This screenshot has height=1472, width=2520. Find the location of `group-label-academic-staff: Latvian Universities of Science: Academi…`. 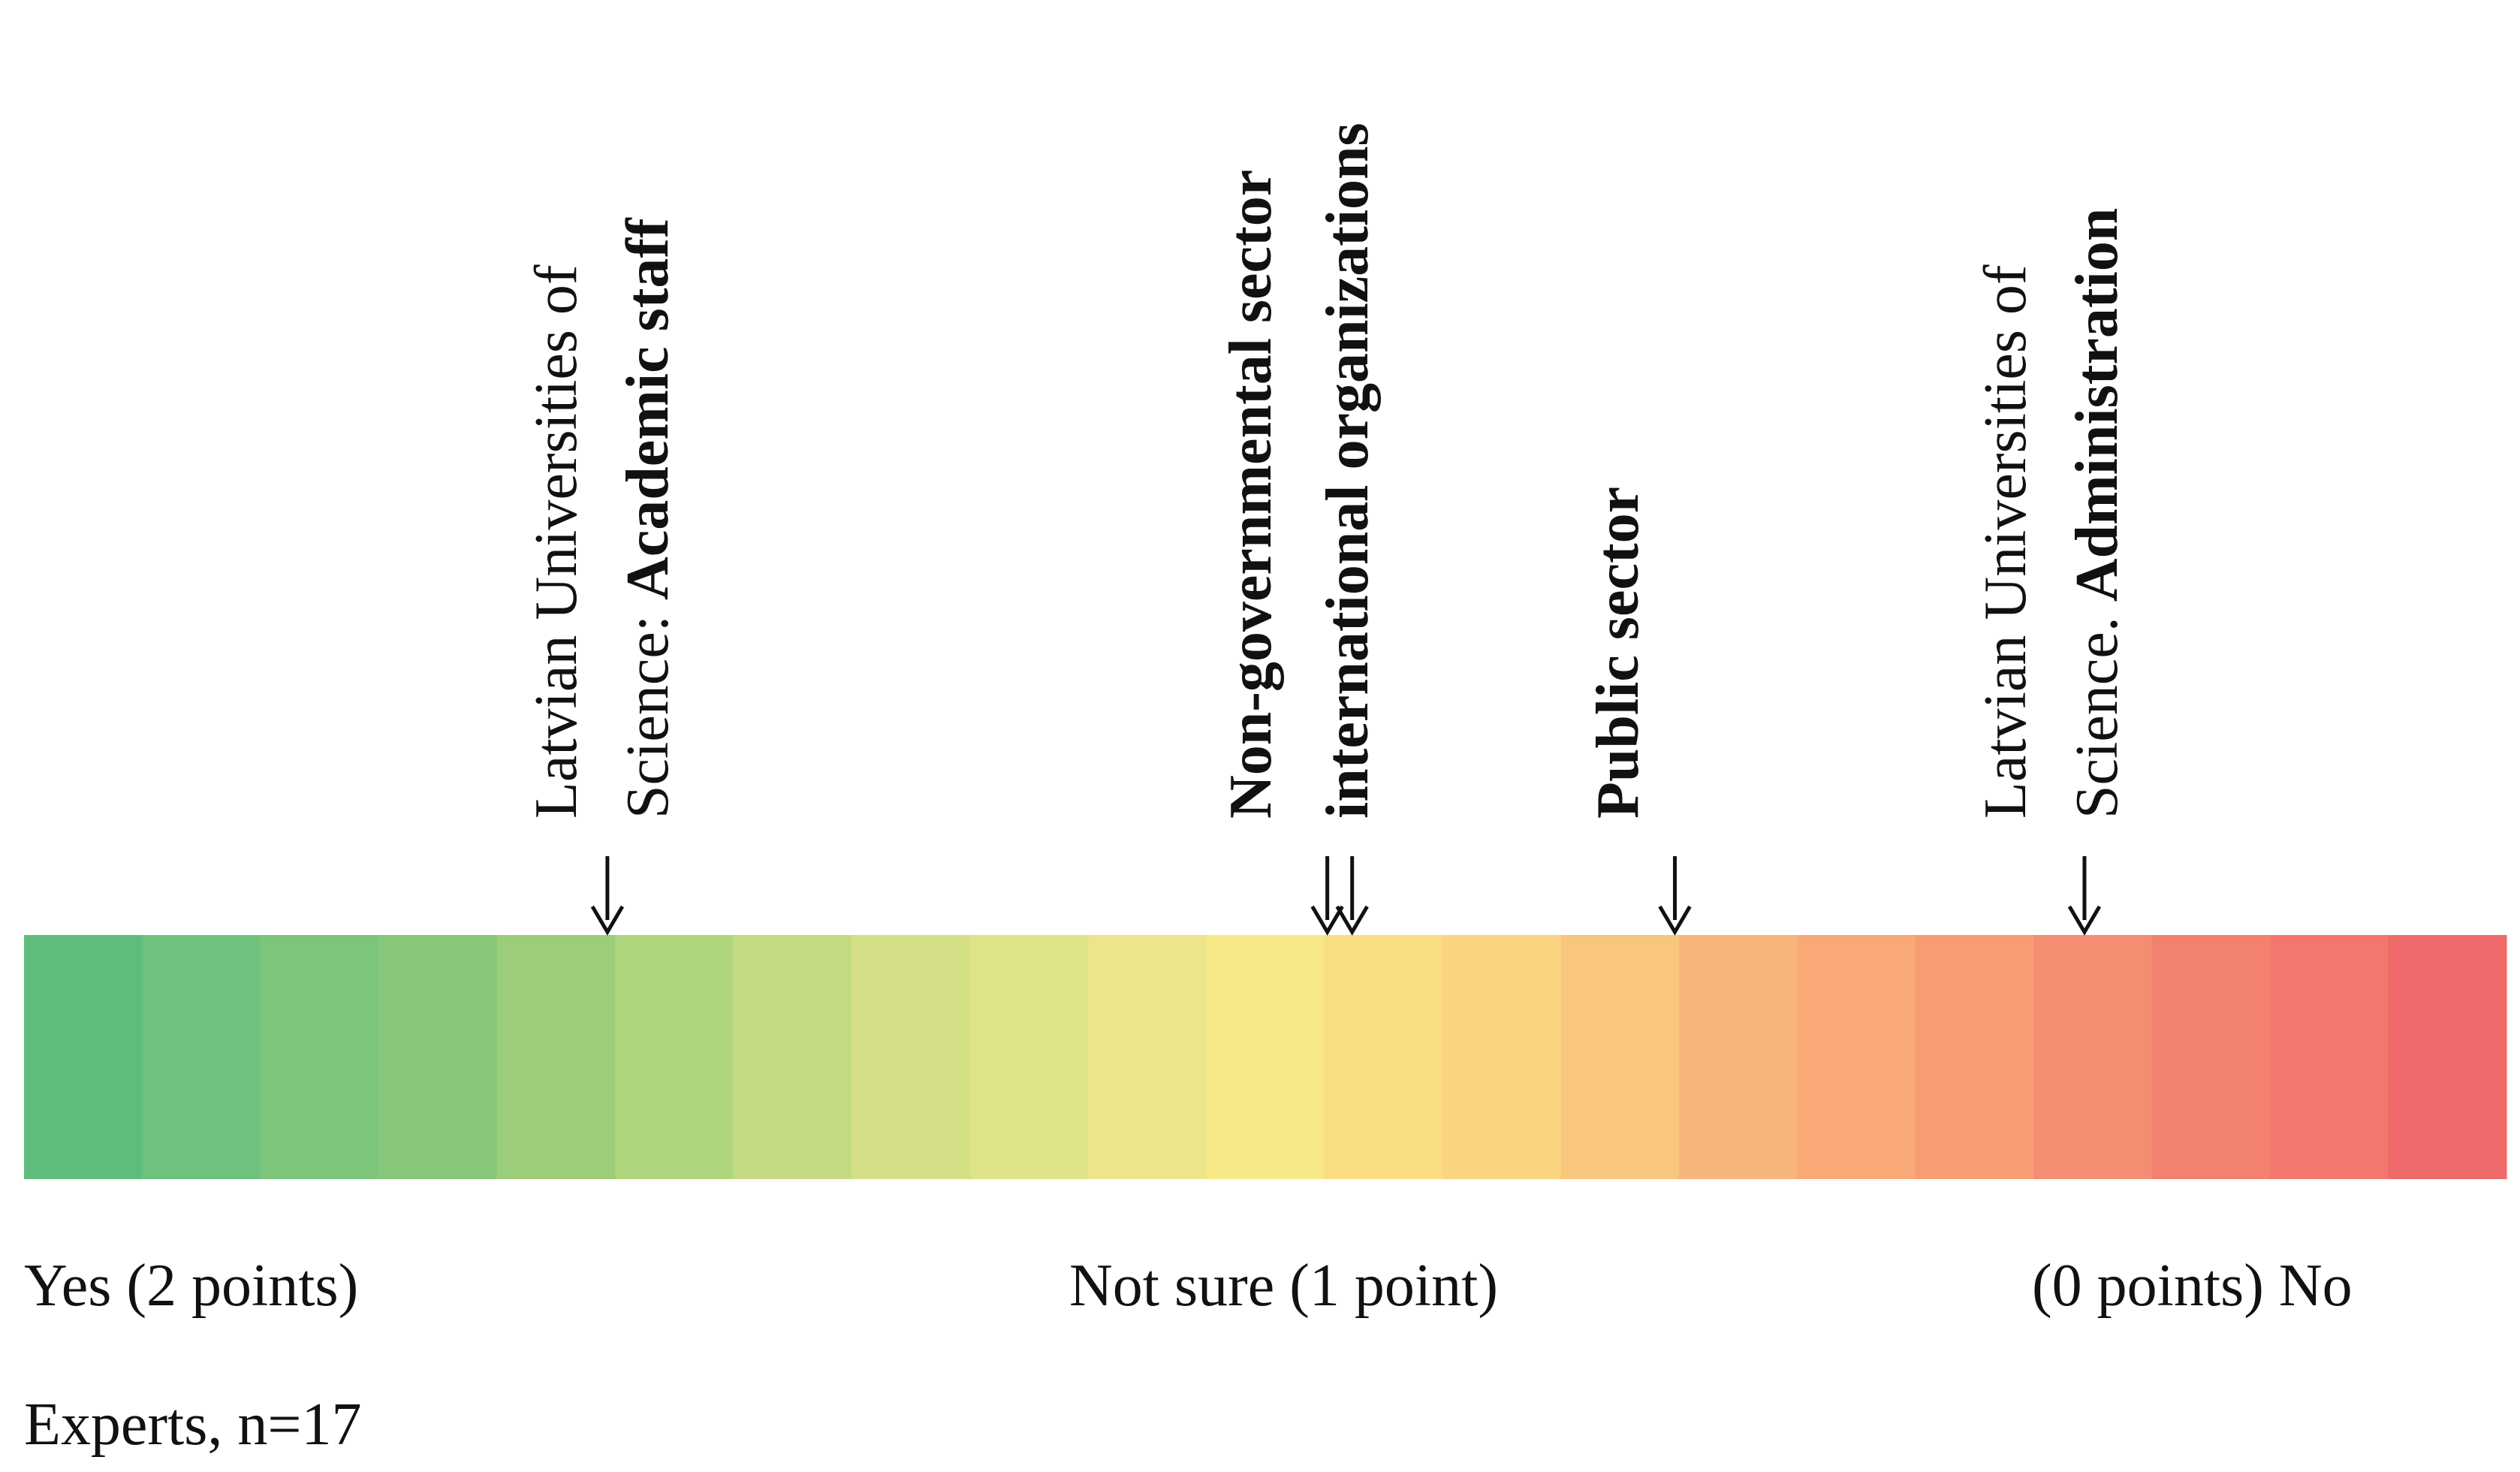

group-label-academic-staff: Latvian Universities of Science: Academi… is located at coordinates (602, 518).